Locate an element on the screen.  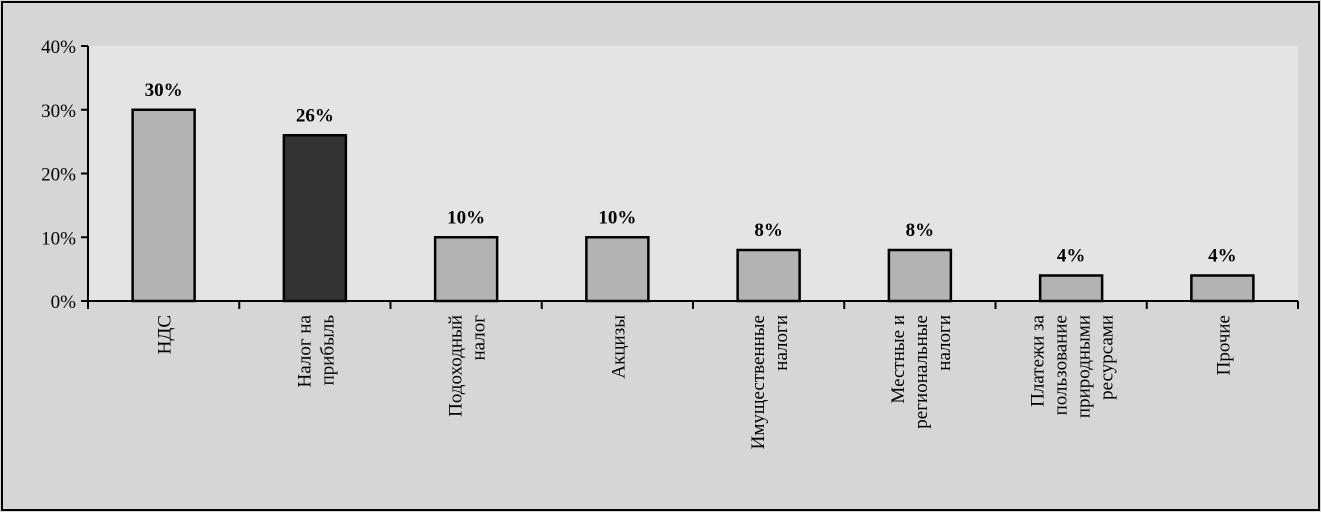
y-tick-label: 20% is located at coordinates (58, 175).